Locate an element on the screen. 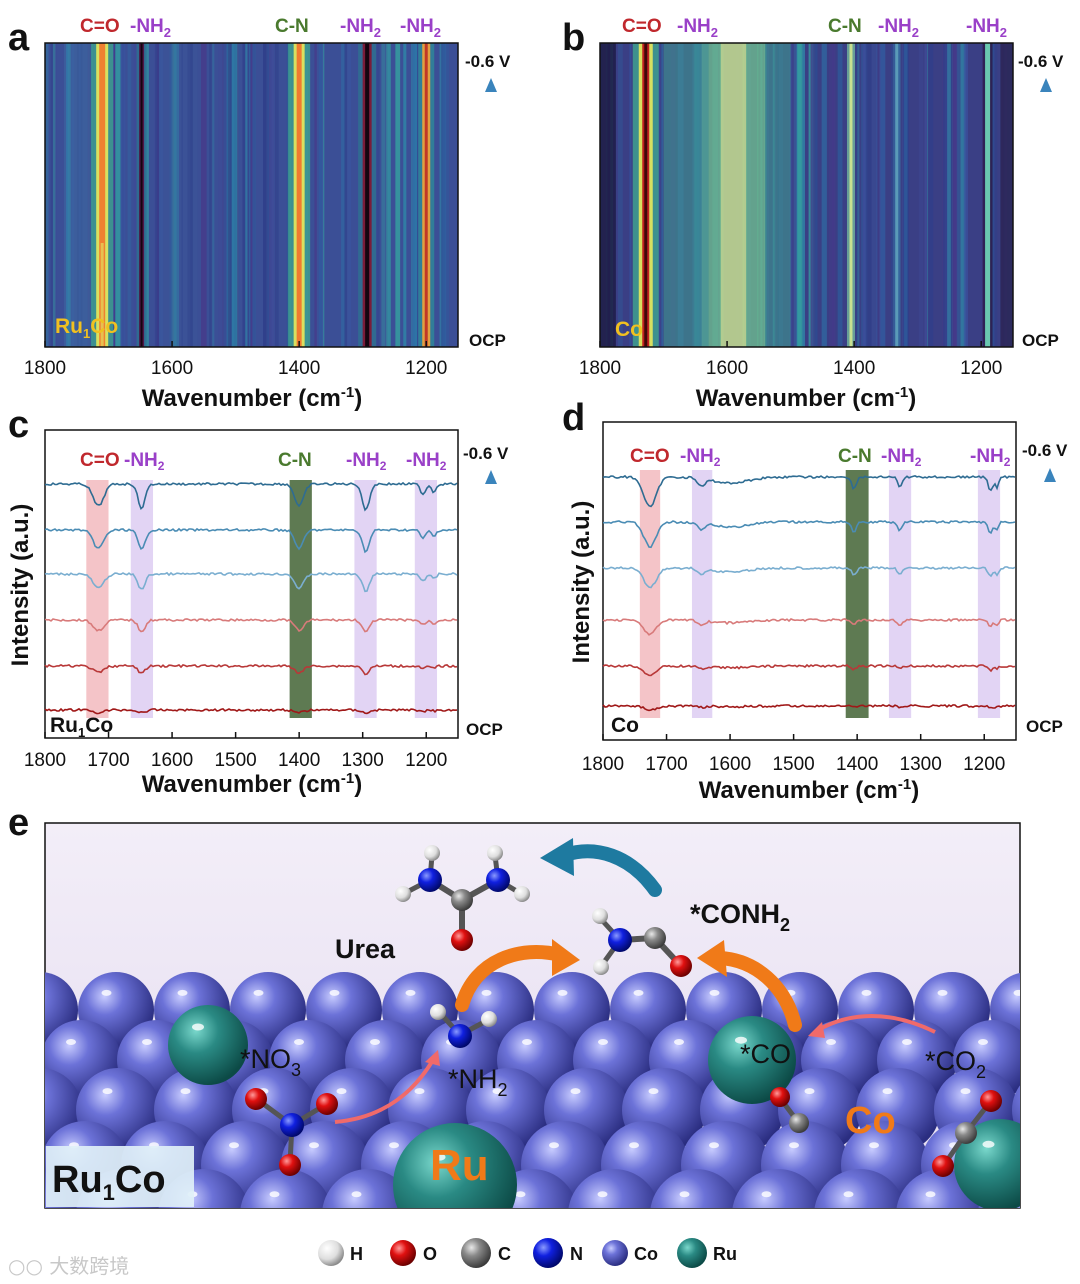 This screenshot has width=1080, height=1284. x-tick-label: 1200 is located at coordinates (981, 368).